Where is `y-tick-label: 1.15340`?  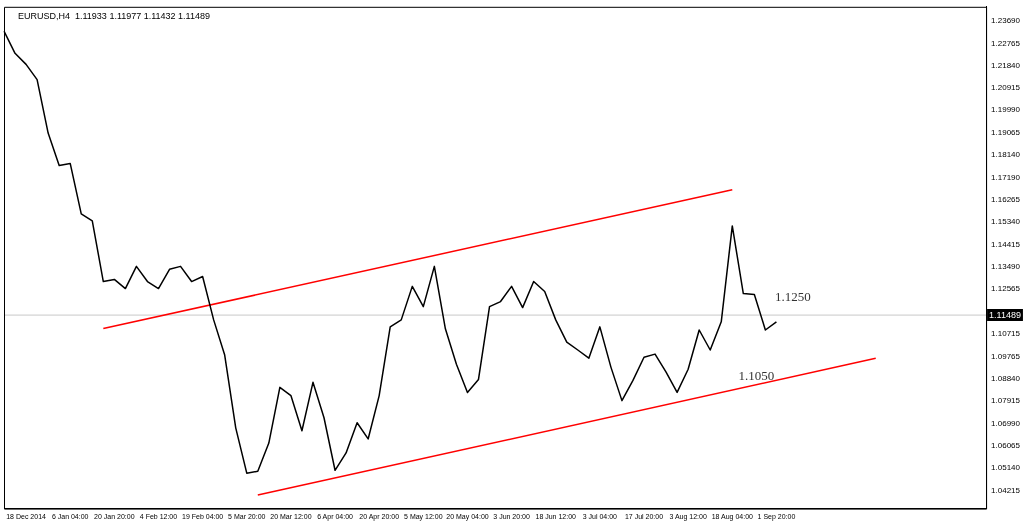 y-tick-label: 1.15340 is located at coordinates (1006, 222).